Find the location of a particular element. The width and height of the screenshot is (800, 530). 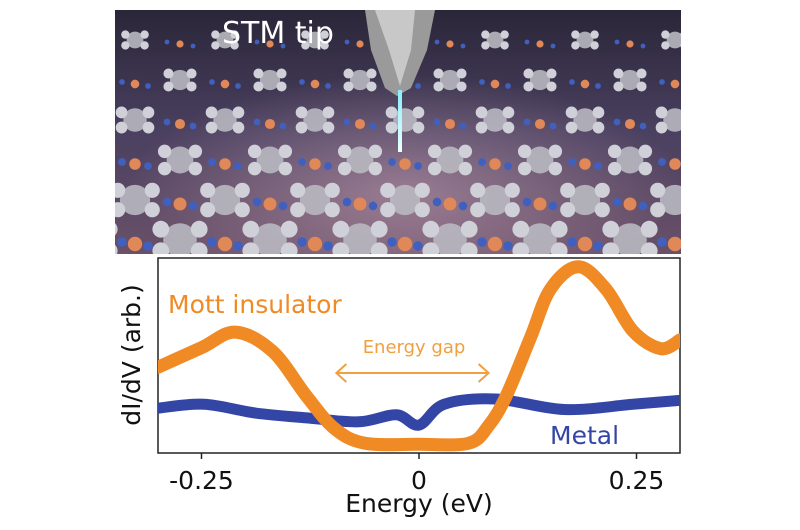

x-tick-label: 0.25 is located at coordinates (637, 480).